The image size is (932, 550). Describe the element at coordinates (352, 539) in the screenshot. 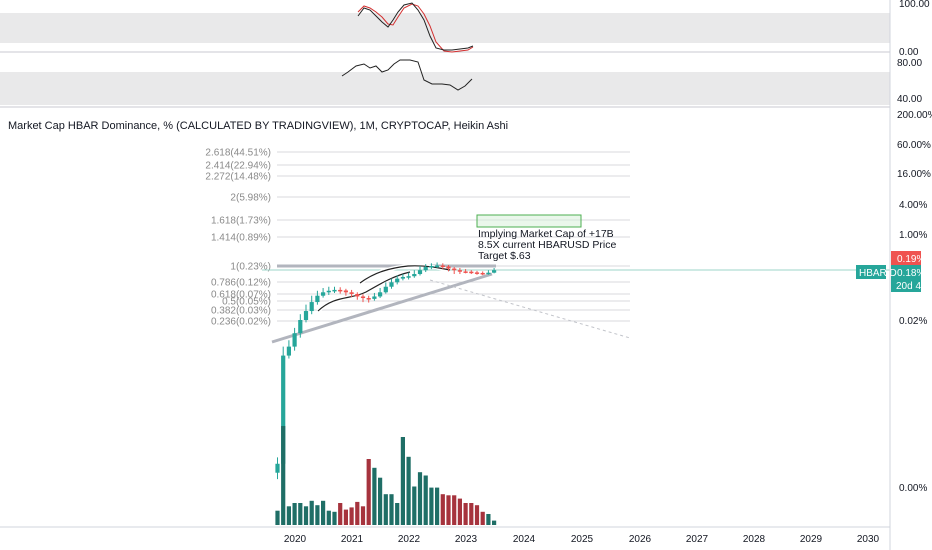

I see `x-tick-label: 2021` at that location.